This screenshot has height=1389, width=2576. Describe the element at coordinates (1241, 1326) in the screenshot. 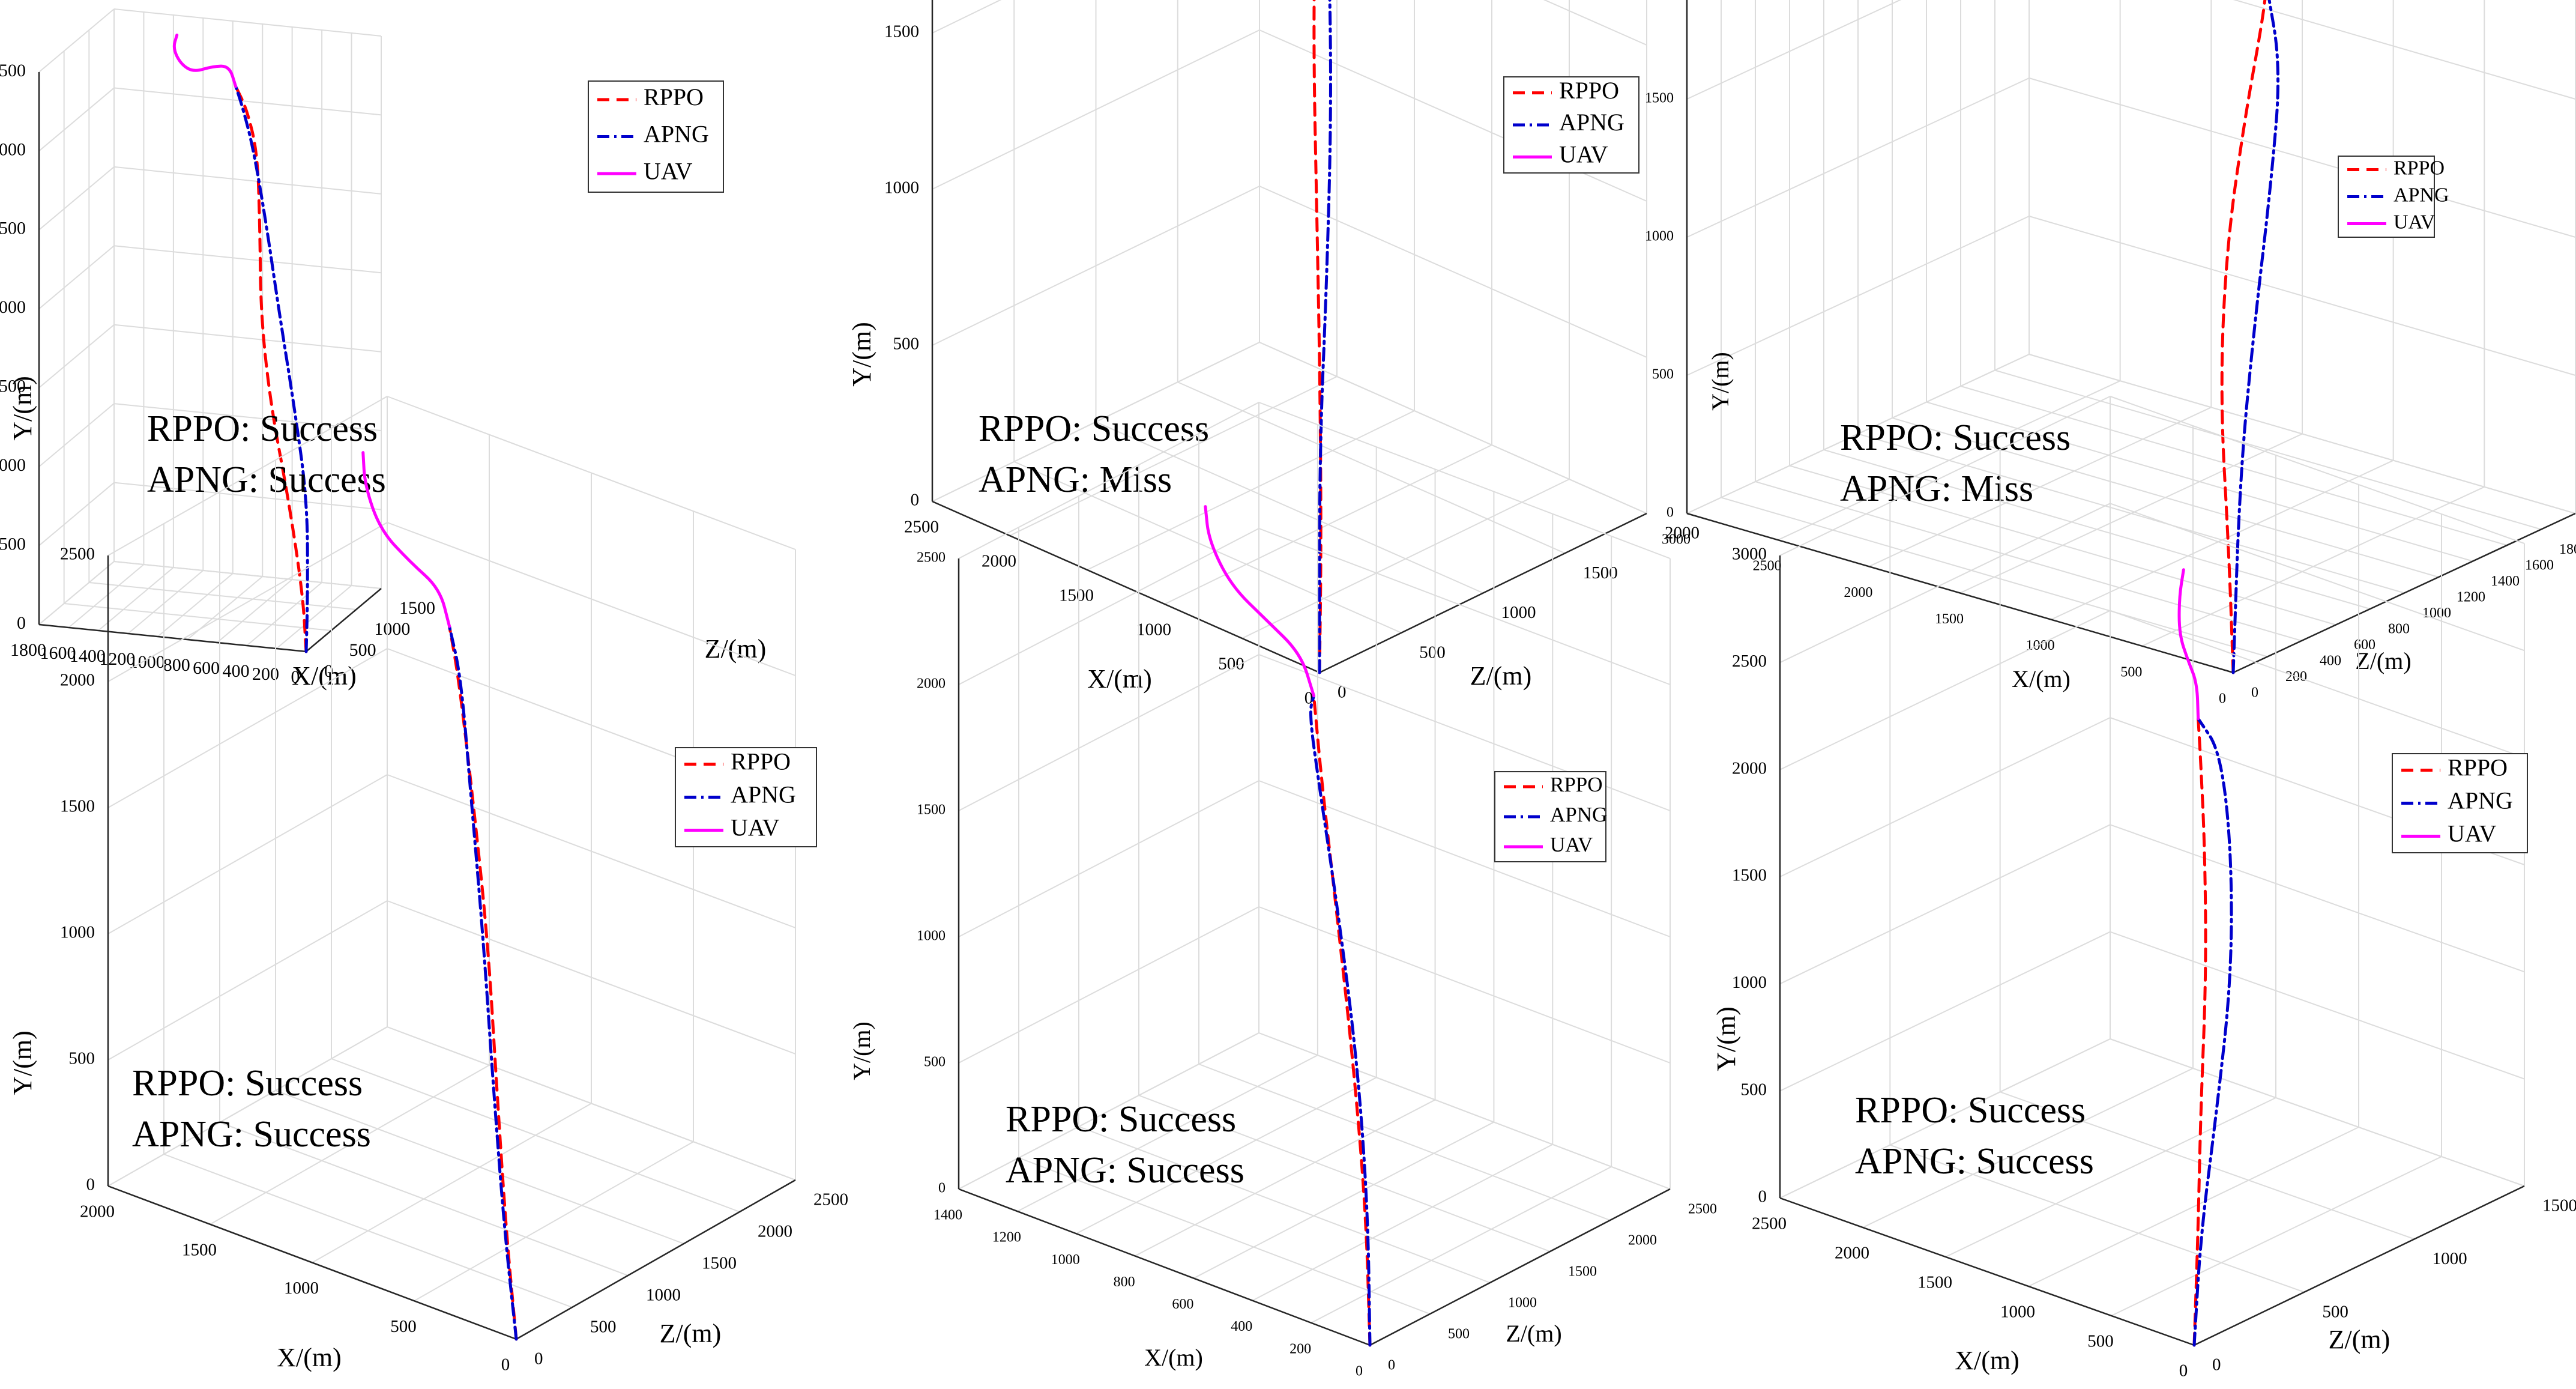

I see `x-tick-label: 400` at that location.